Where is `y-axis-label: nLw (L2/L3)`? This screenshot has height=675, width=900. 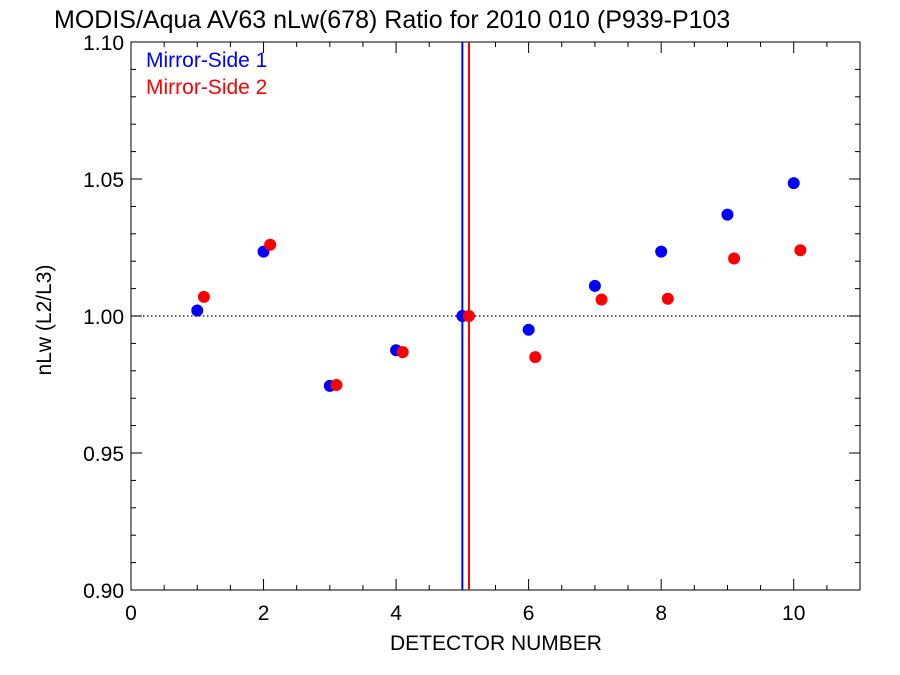 y-axis-label: nLw (L2/L3) is located at coordinates (44, 320).